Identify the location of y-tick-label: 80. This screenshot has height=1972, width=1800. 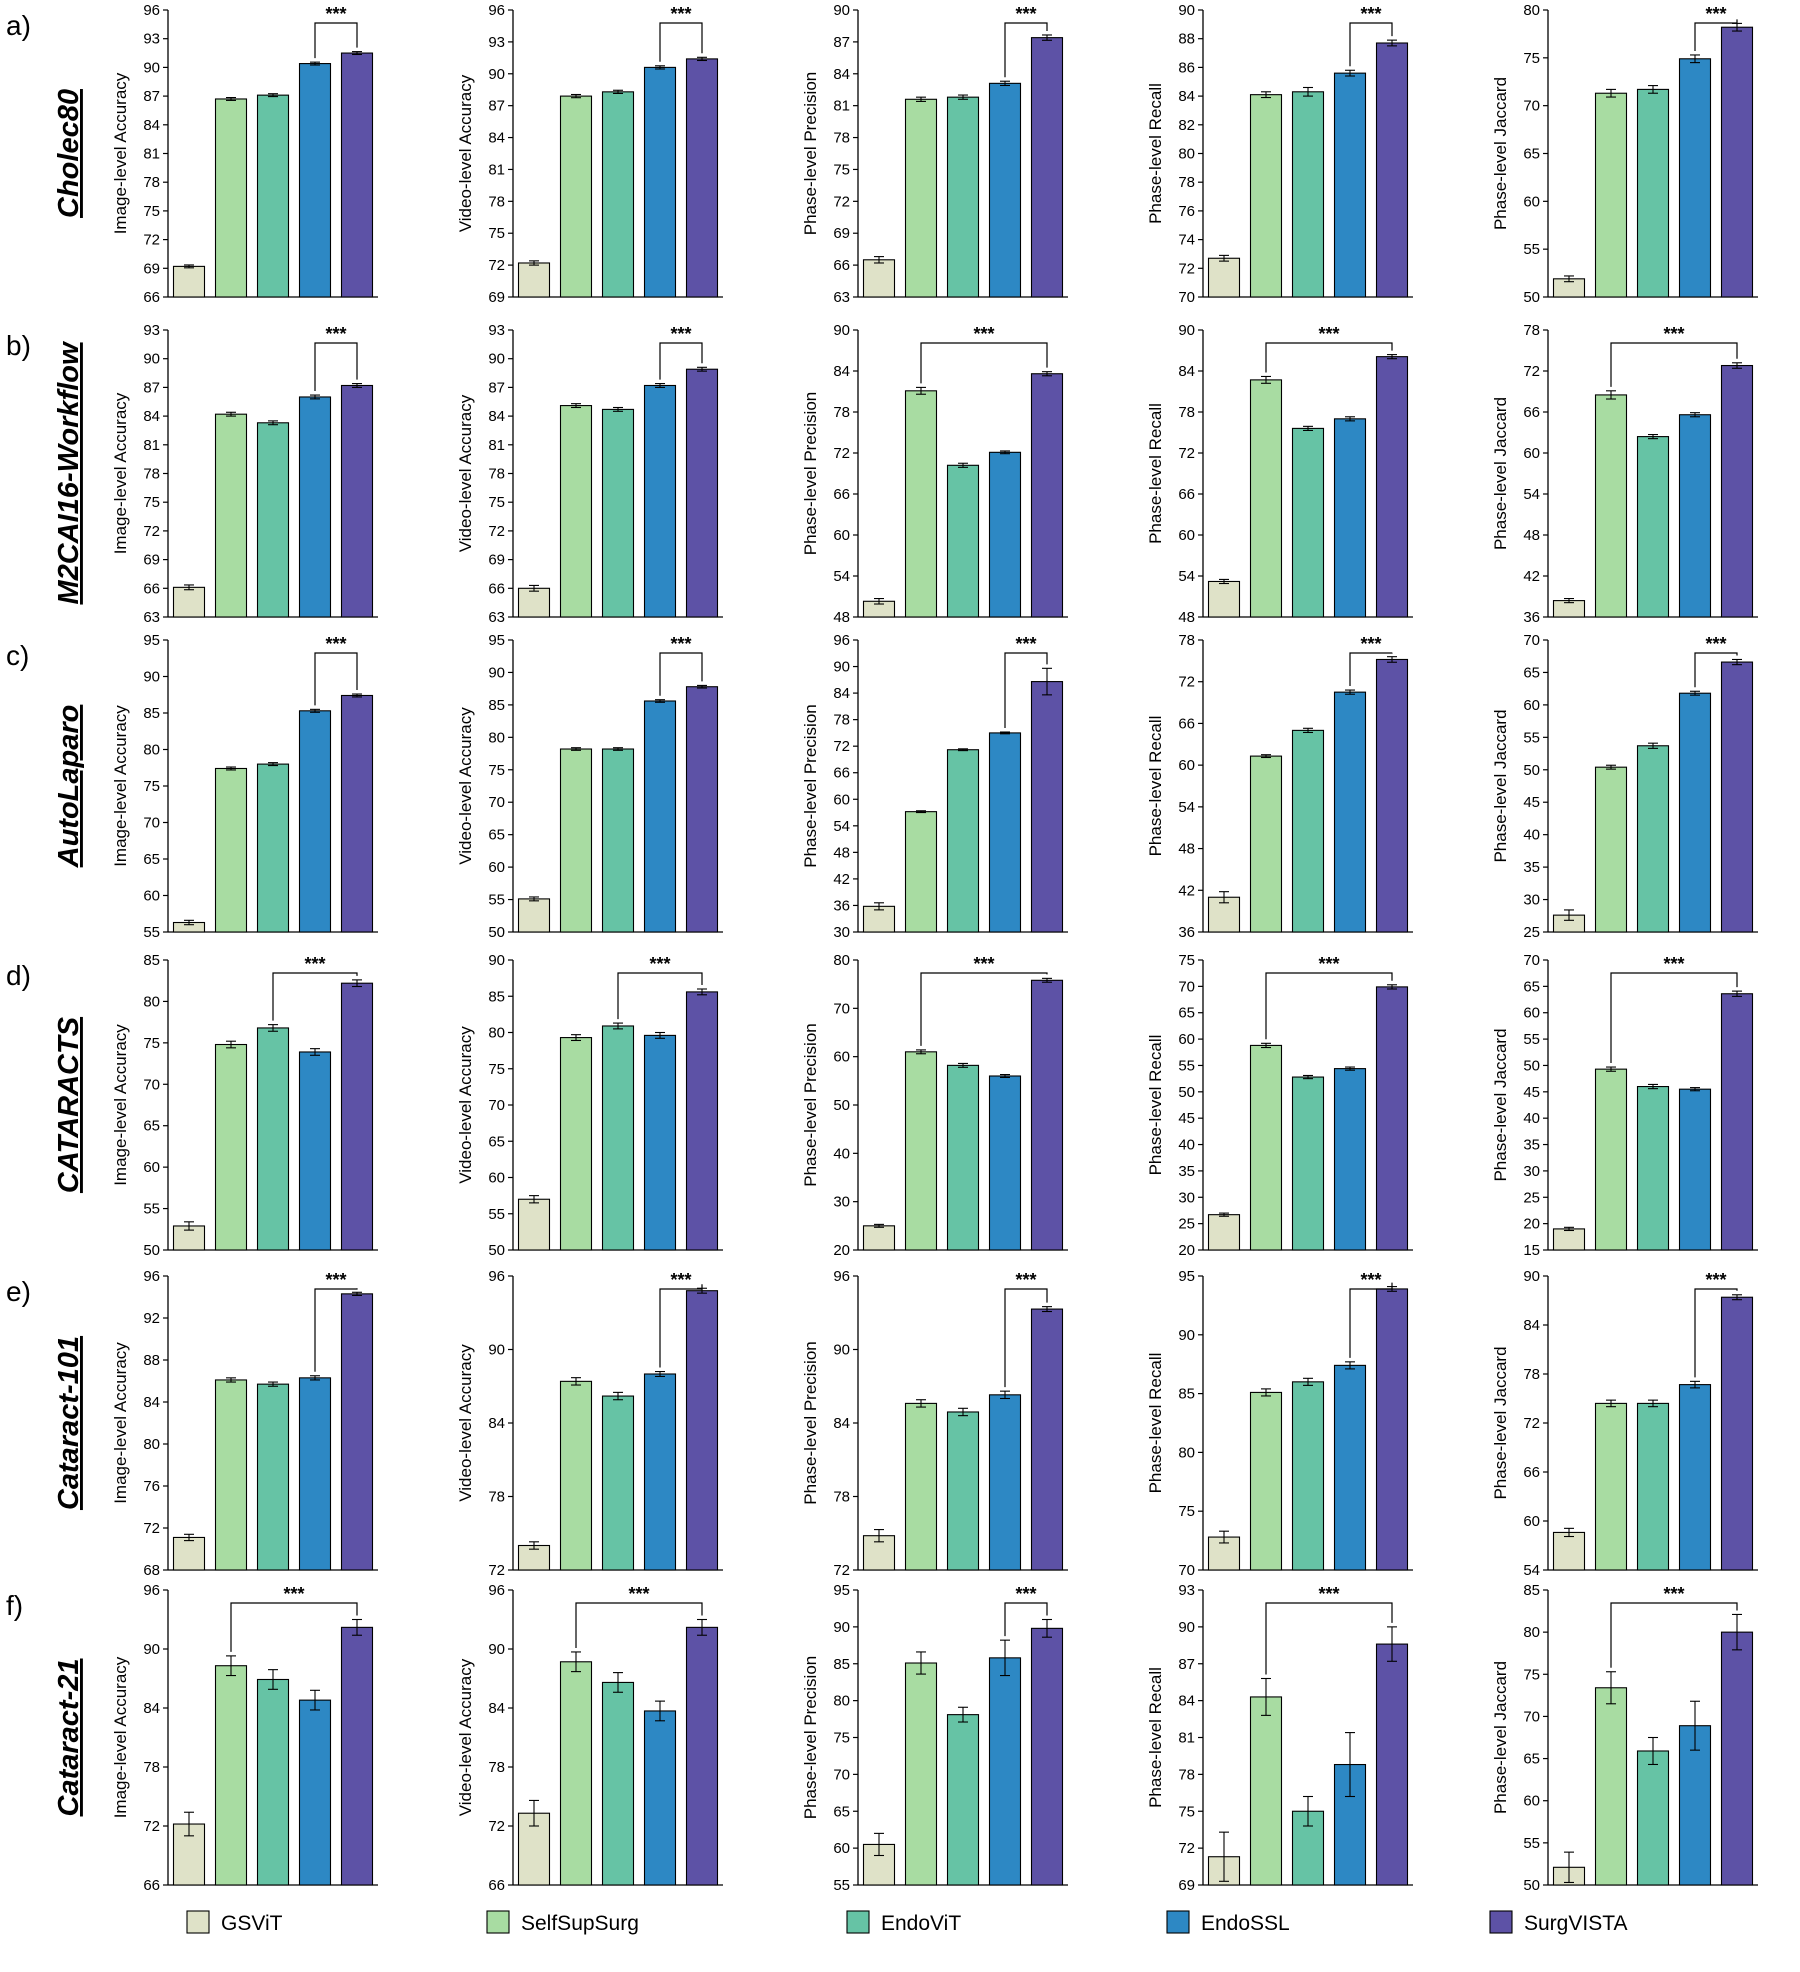
(841, 1701).